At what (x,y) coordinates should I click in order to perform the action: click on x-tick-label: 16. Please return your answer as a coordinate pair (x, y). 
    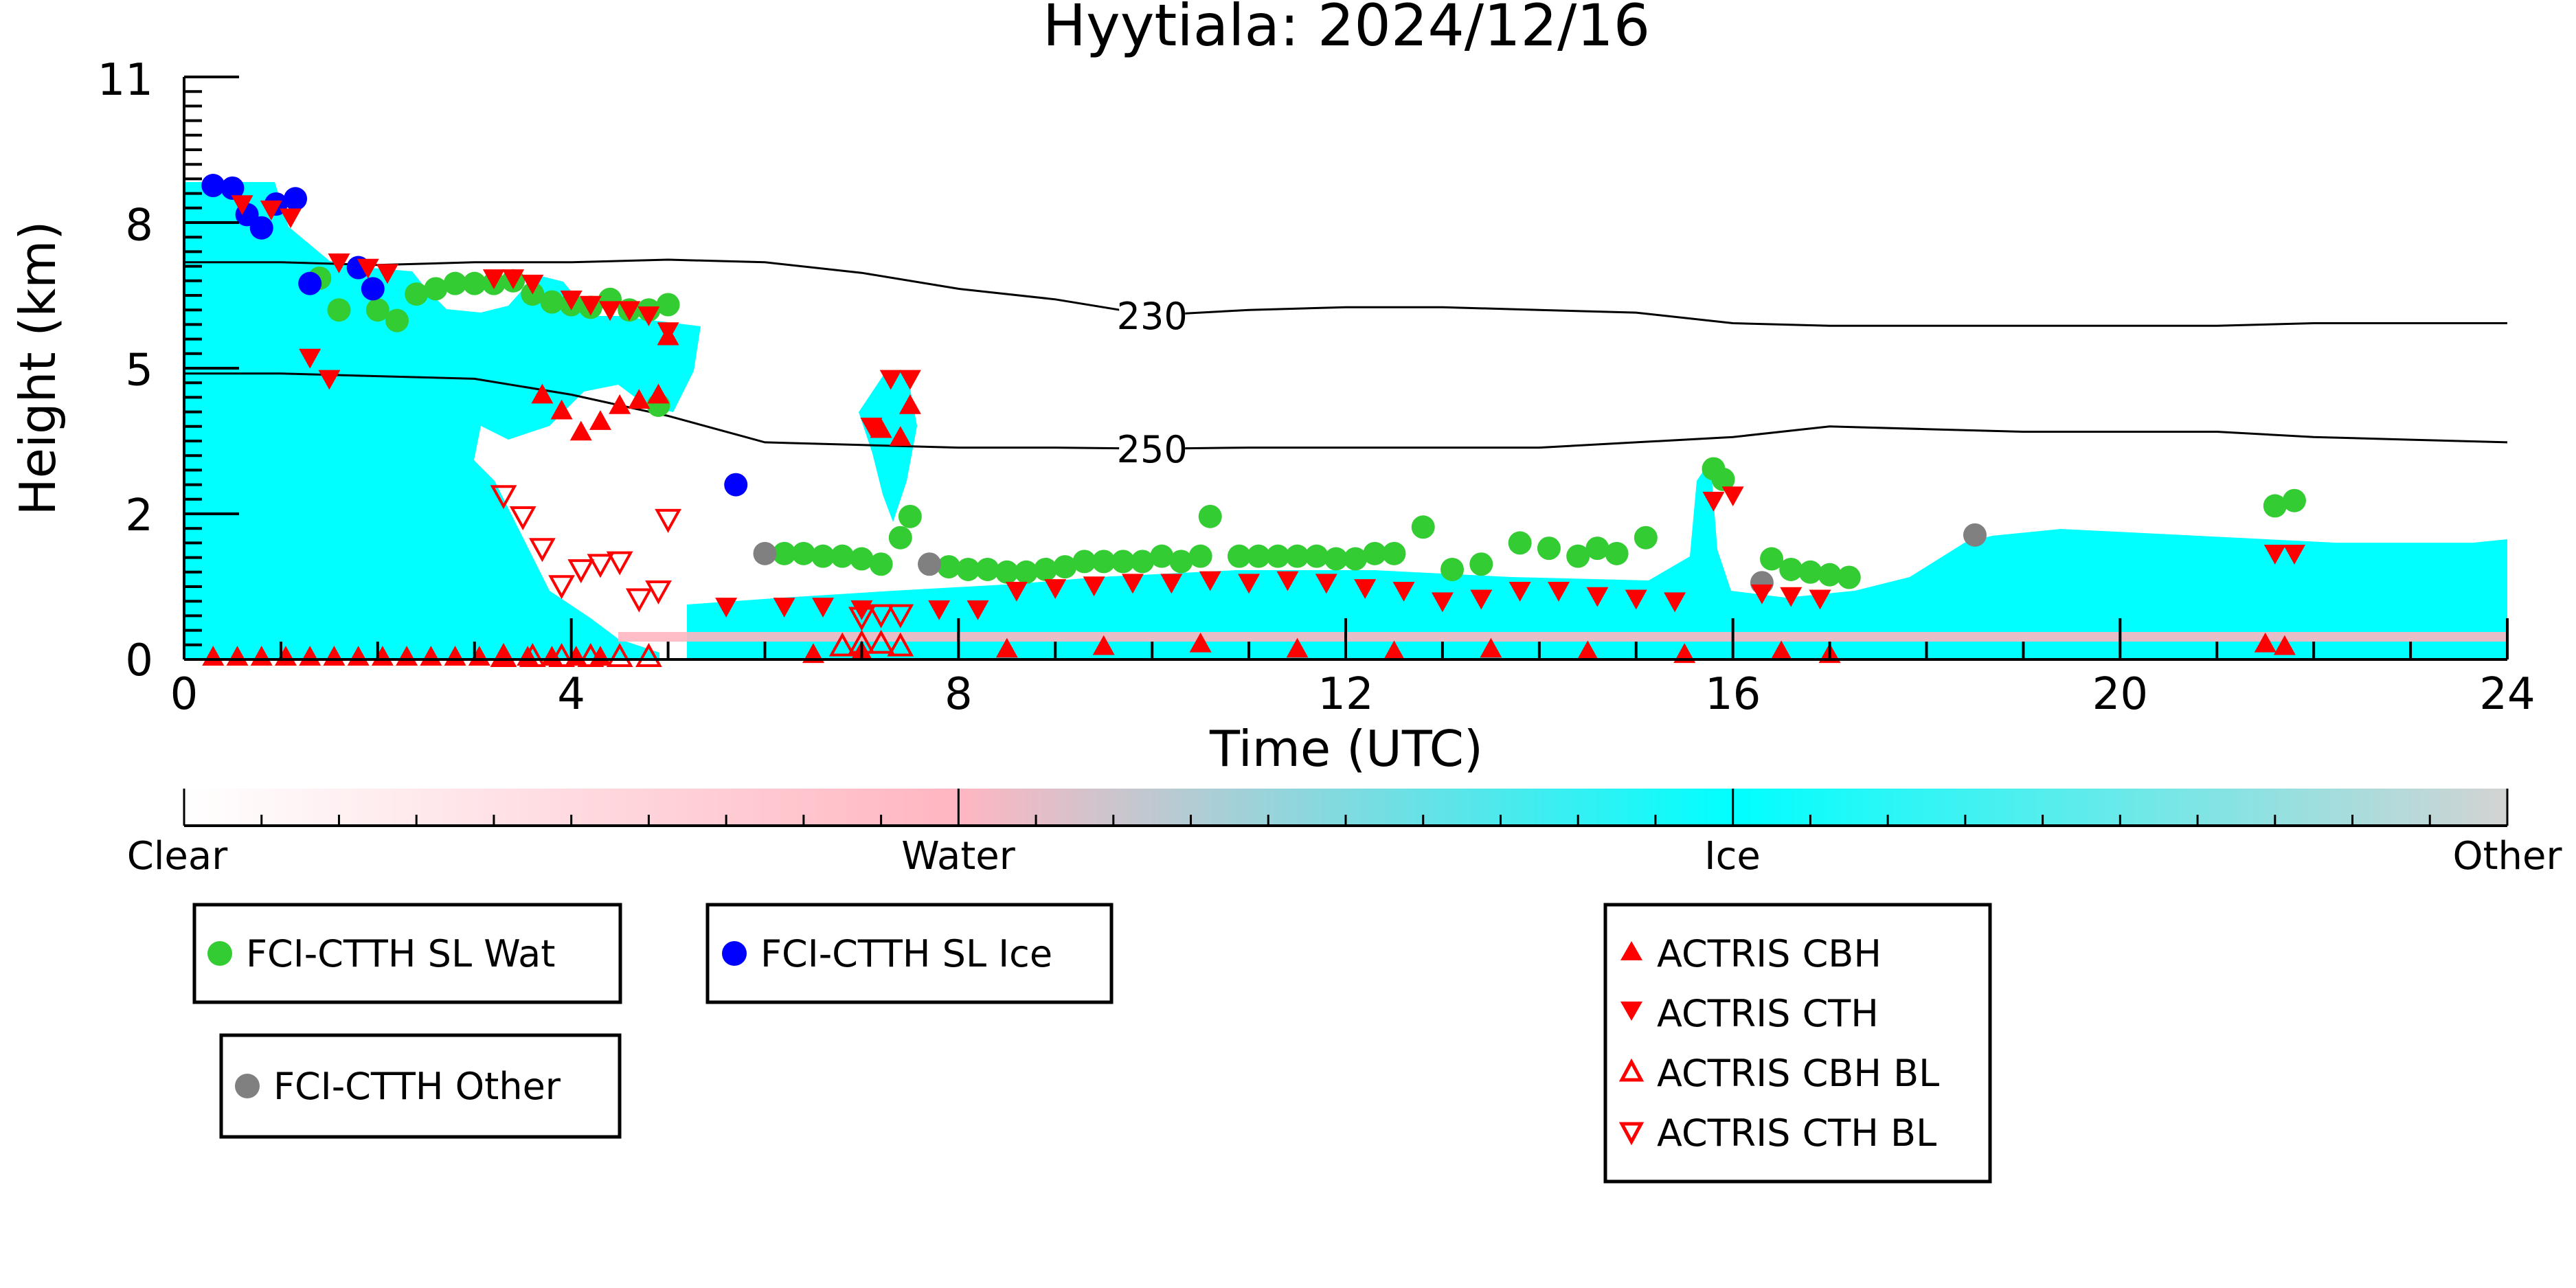
    Looking at the image, I should click on (1733, 694).